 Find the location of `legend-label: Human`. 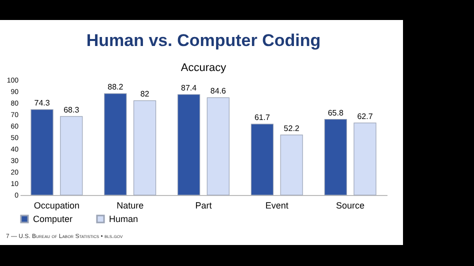

legend-label: Human is located at coordinates (123, 219).